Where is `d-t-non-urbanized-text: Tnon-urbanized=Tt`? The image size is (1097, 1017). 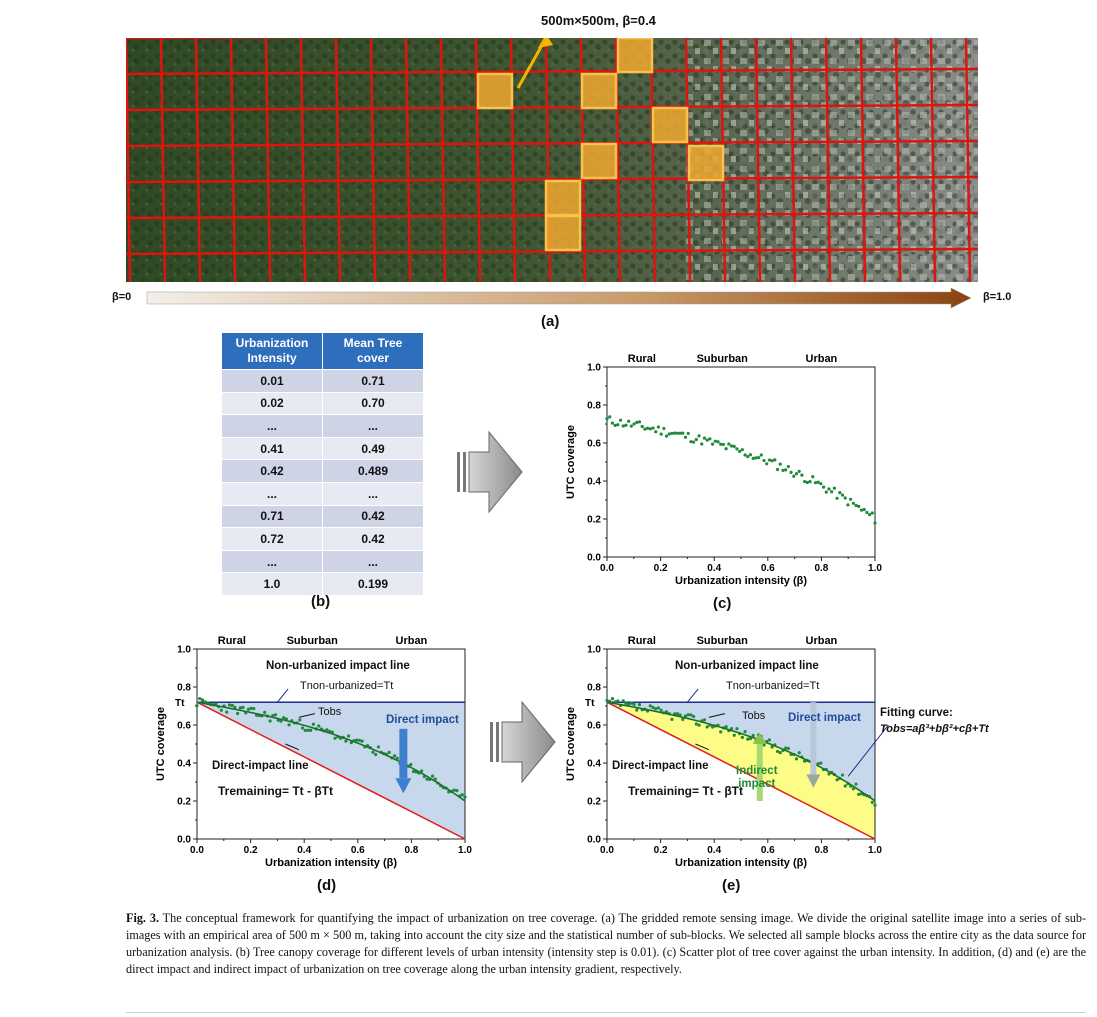 d-t-non-urbanized-text: Tnon-urbanized=Tt is located at coordinates (347, 686).